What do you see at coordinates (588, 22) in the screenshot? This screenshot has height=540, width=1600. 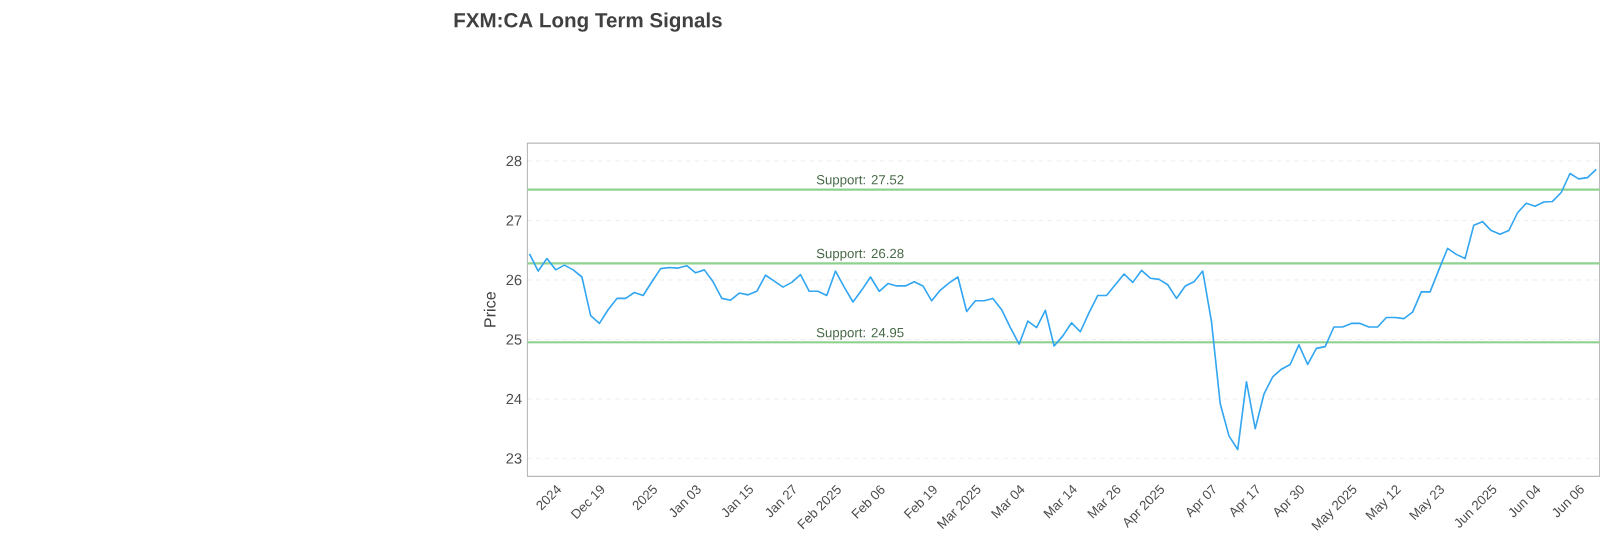 I see `chart-title: FXM:CA Long Term Signals` at bounding box center [588, 22].